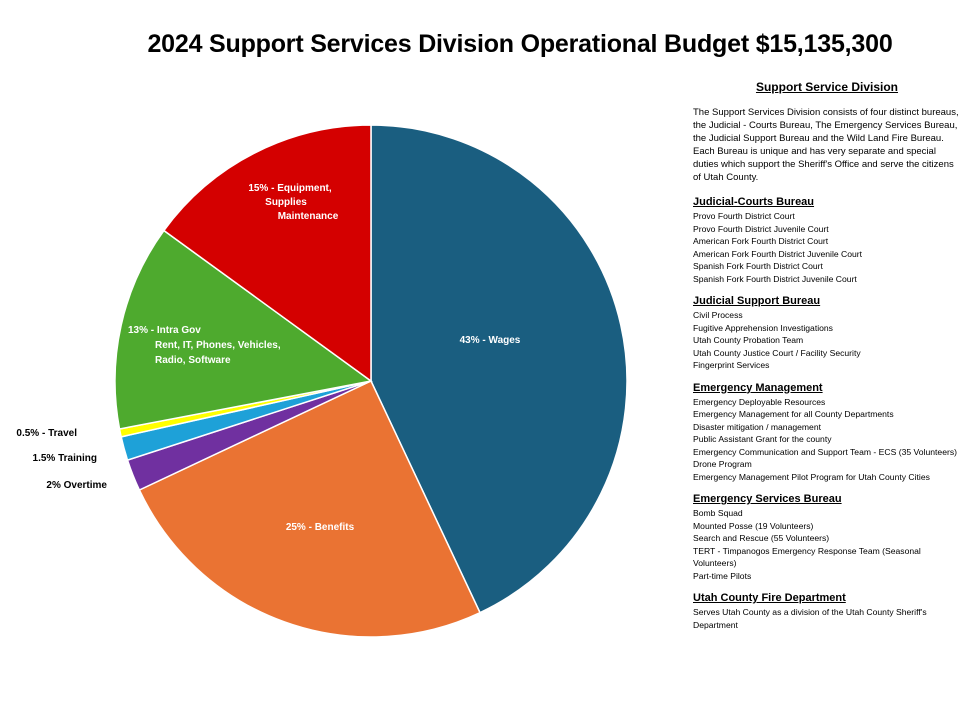 The height and width of the screenshot is (720, 960). I want to click on bureau-title: Utah County Fire Department, so click(769, 598).